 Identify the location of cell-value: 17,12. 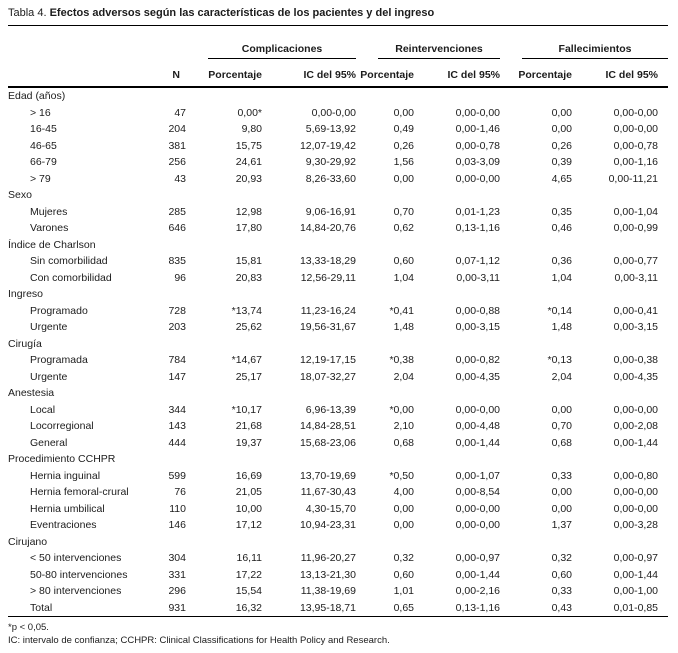
(248, 525).